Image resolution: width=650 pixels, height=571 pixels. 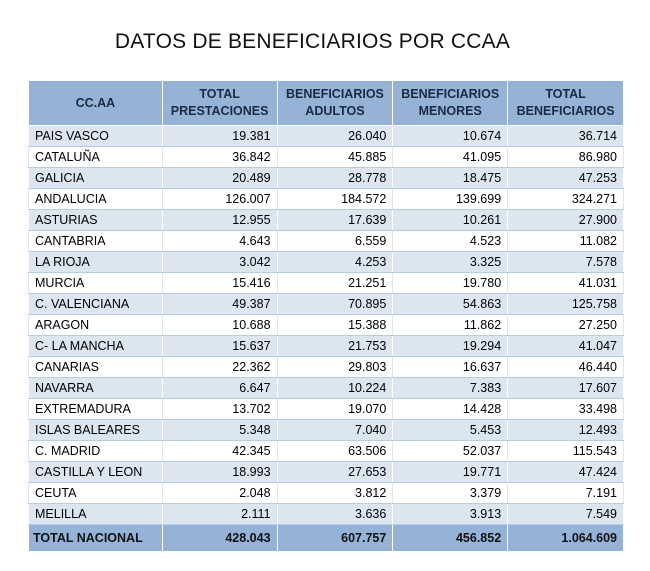 I want to click on region-cell: CASTILLA Y LEON, so click(x=95, y=472).